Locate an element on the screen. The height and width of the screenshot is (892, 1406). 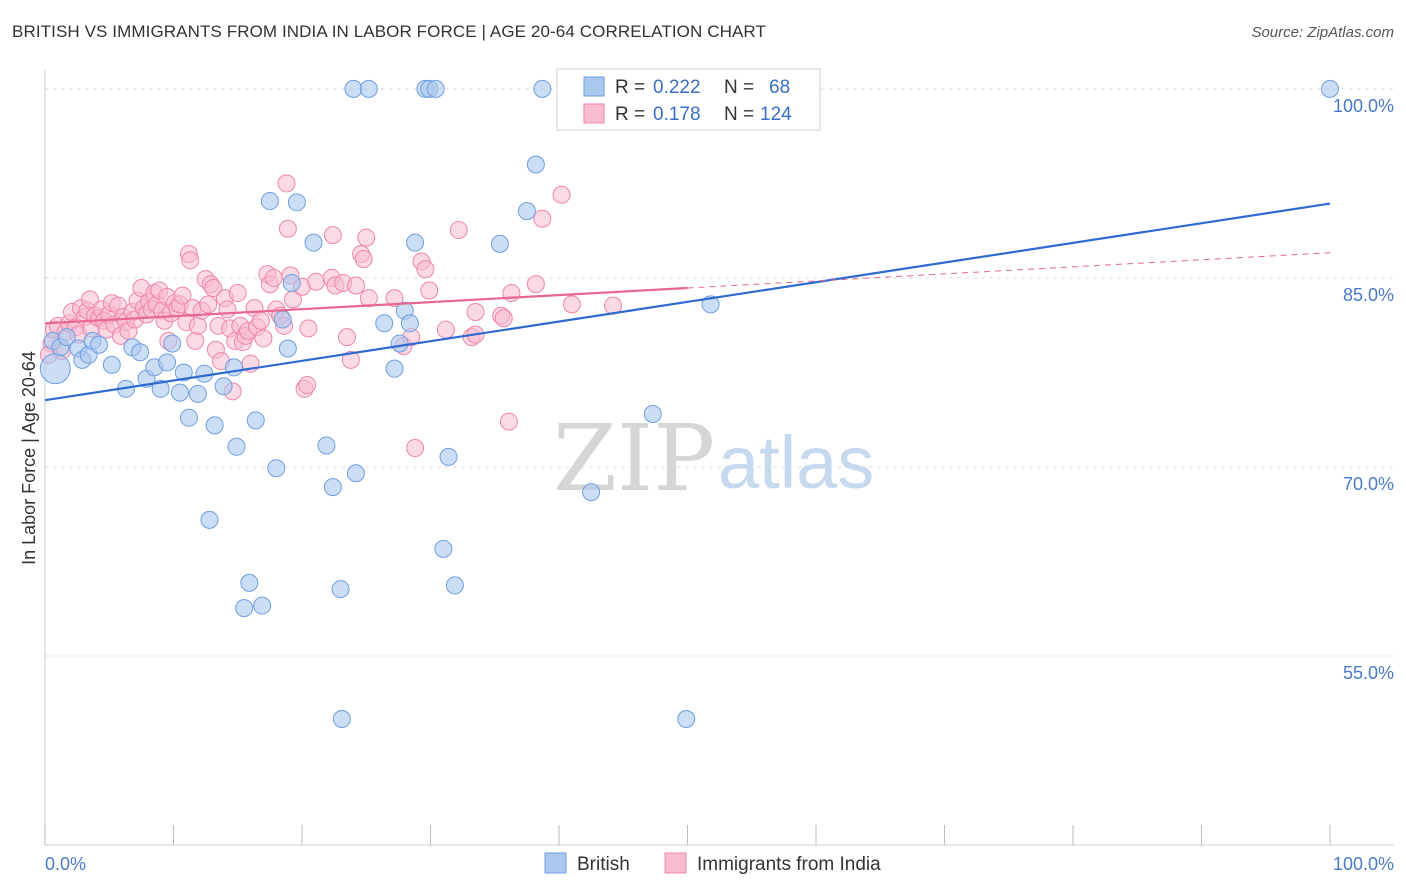
watermark-zip: ZIP is located at coordinates (634, 458).